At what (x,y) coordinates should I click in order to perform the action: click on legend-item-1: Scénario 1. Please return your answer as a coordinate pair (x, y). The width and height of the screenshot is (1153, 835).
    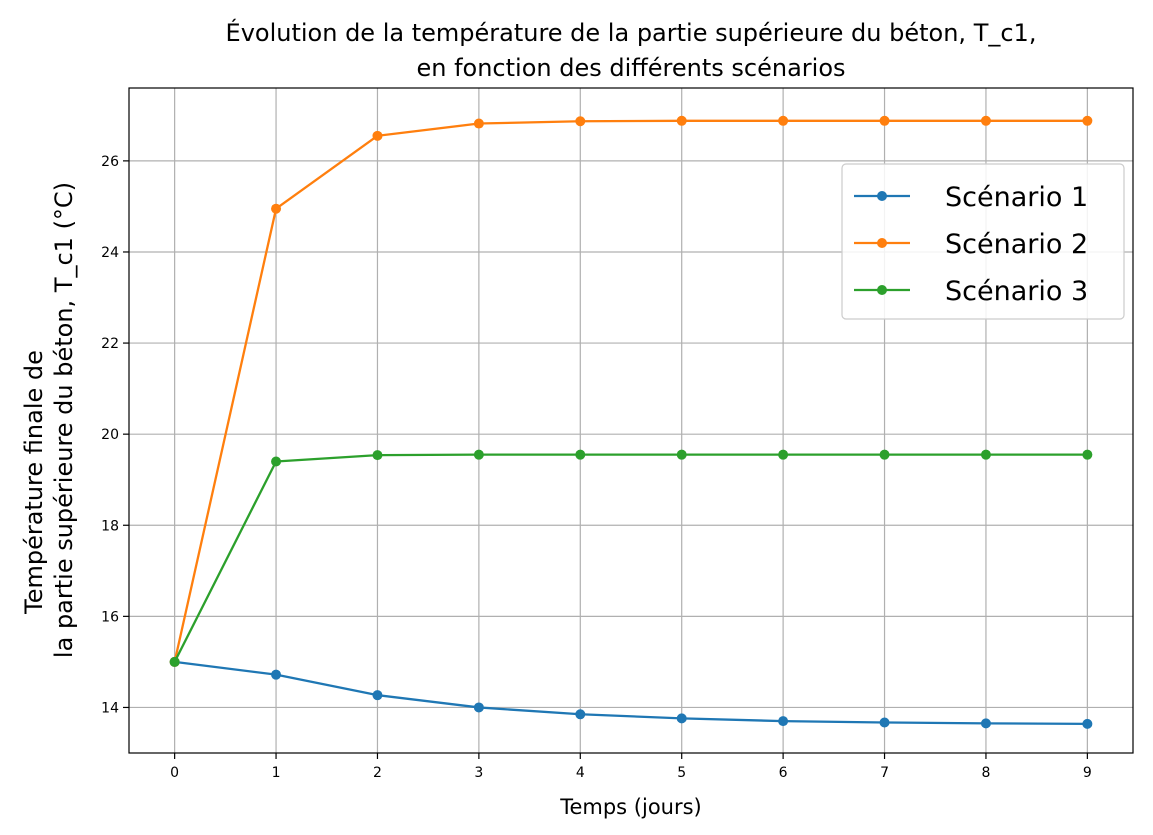
    Looking at the image, I should click on (971, 197).